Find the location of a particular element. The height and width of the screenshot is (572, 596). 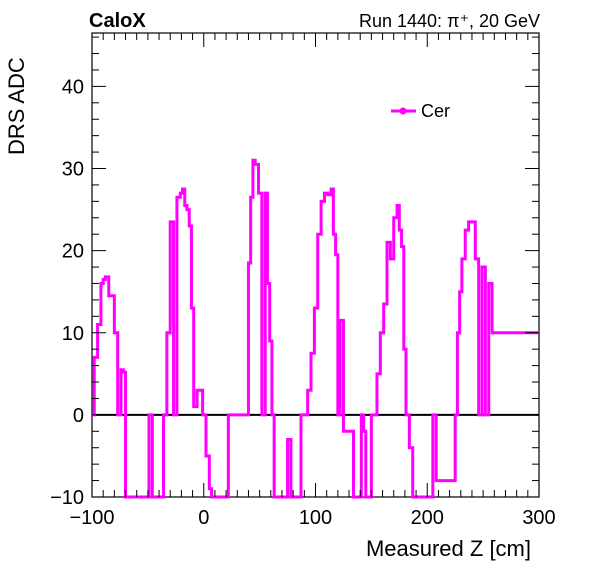

y-tick-label: −10 is located at coordinates (67, 498).